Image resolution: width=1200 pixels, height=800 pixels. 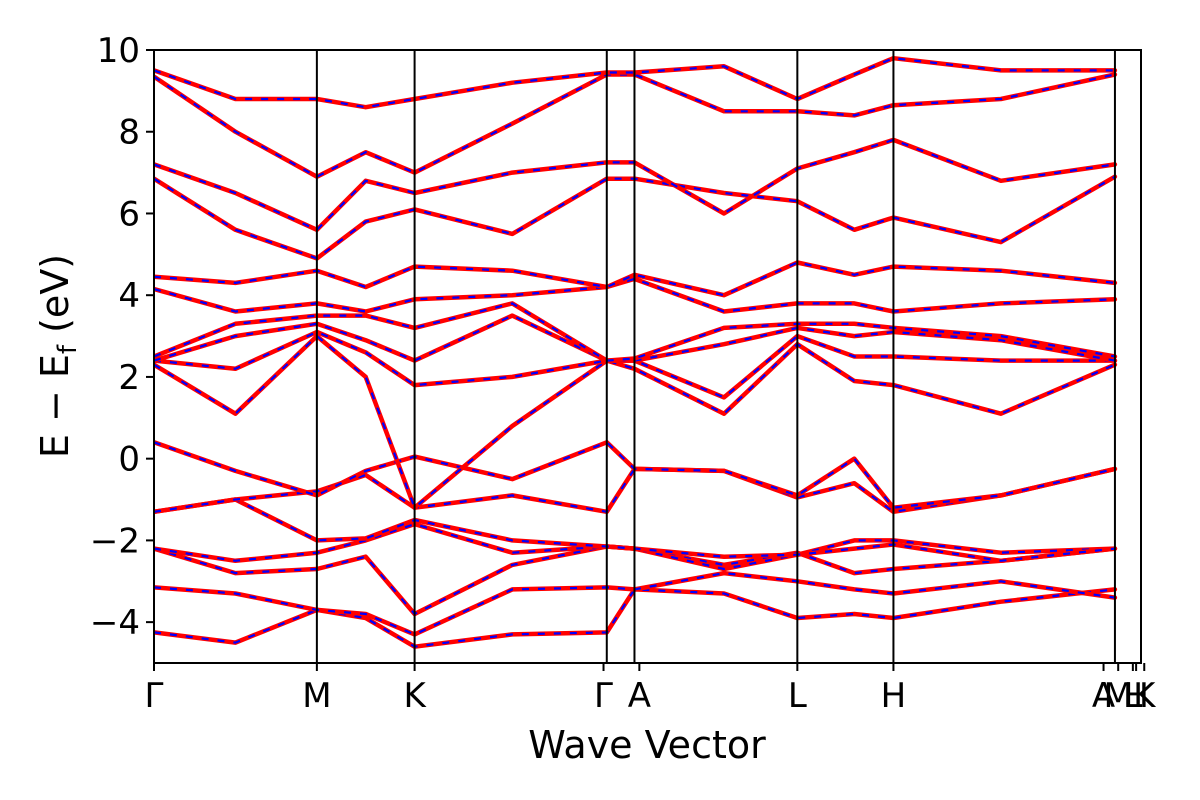 I want to click on y-tick-label-2: 0, so click(x=129, y=460).